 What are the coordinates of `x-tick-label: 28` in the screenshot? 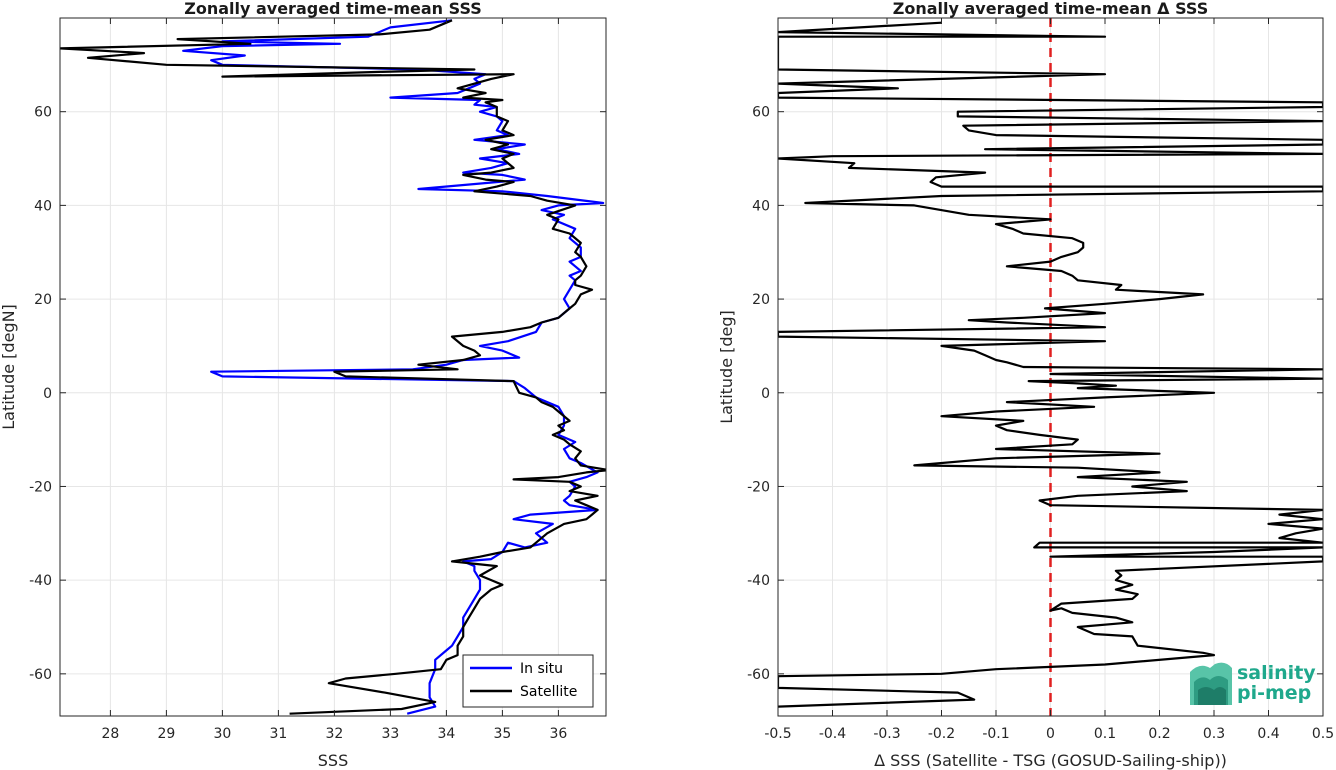 It's located at (110, 734).